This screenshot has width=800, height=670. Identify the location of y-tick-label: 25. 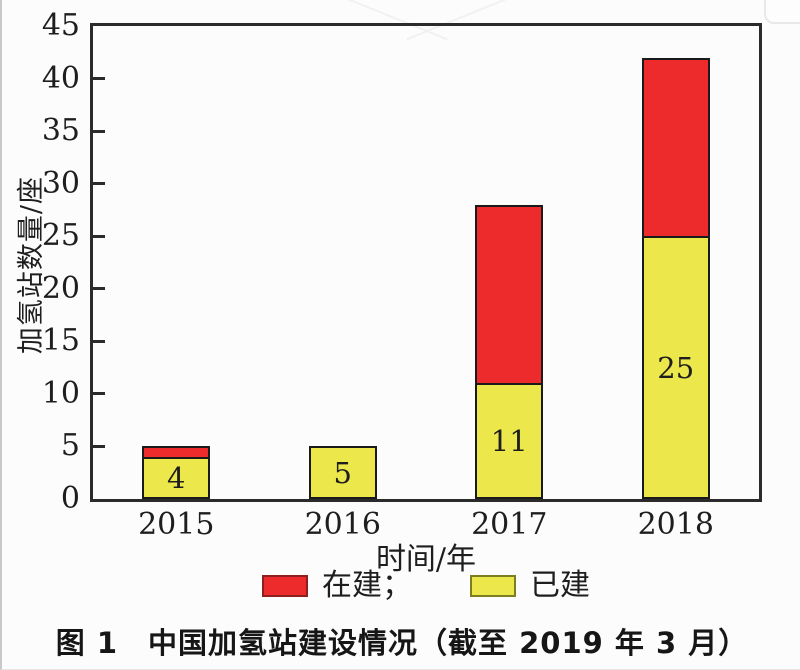
(60, 236).